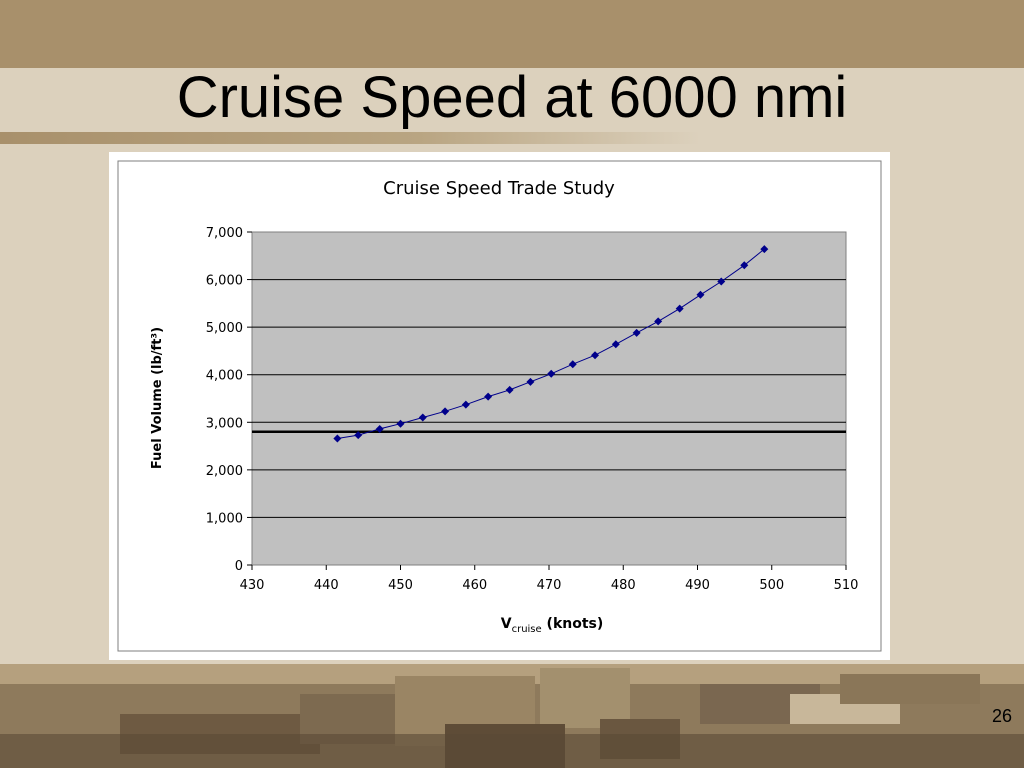  Describe the element at coordinates (350, 138) in the screenshot. I see `title-underline` at that location.